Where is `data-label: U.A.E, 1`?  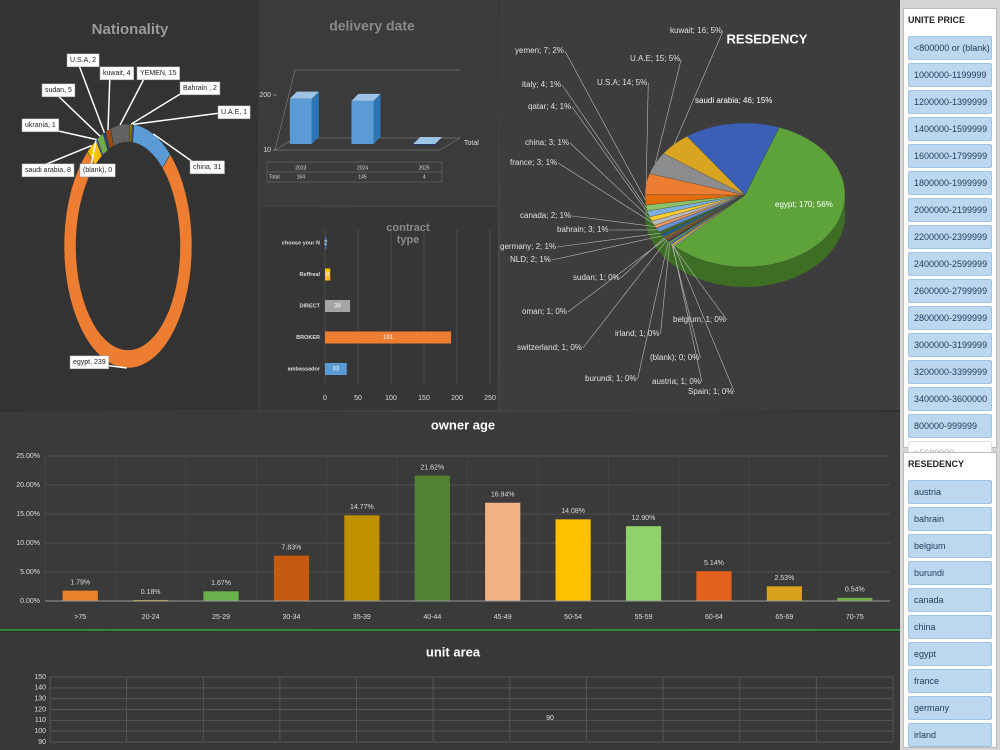
data-label: U.A.E, 1 is located at coordinates (234, 112).